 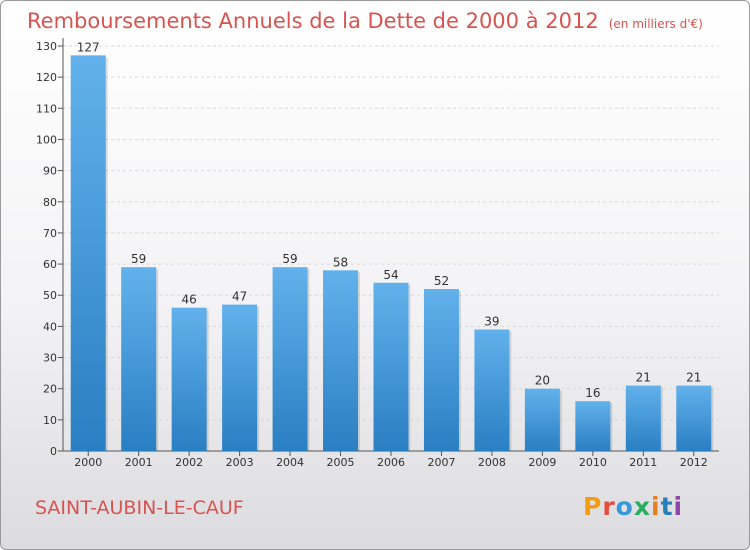 I want to click on y-tick-label: 70, so click(x=50, y=233).